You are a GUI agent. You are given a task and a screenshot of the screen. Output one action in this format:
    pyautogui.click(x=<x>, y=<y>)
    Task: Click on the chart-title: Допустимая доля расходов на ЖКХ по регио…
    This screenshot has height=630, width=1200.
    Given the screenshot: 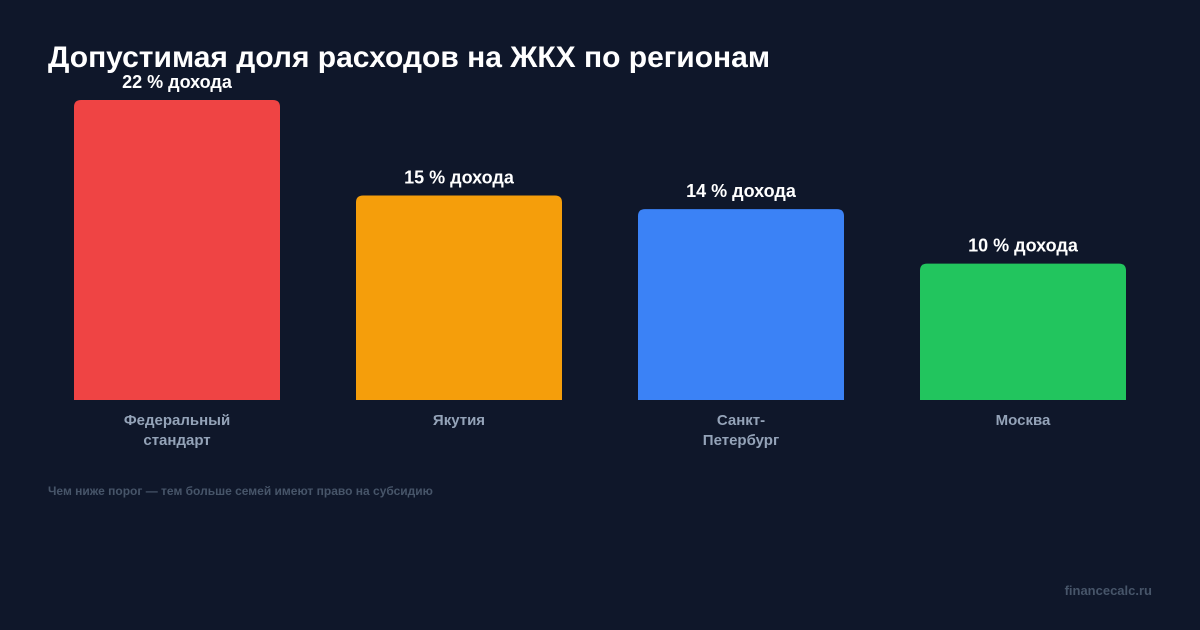 What is the action you would take?
    pyautogui.click(x=409, y=57)
    